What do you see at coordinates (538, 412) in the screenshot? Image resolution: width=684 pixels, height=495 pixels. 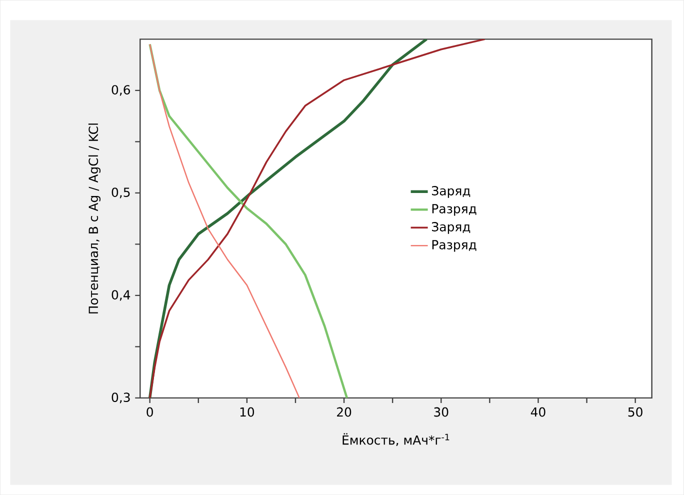 I see `x-tick-label: 40` at bounding box center [538, 412].